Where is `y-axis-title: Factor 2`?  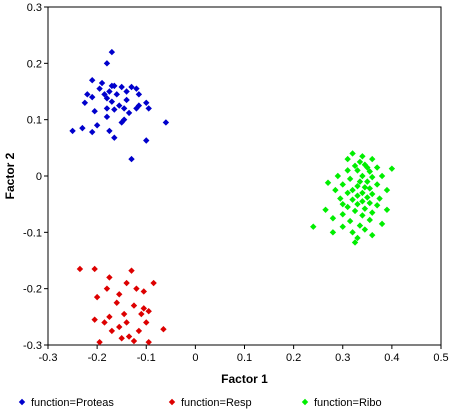
y-axis-title: Factor 2 is located at coordinates (10, 175).